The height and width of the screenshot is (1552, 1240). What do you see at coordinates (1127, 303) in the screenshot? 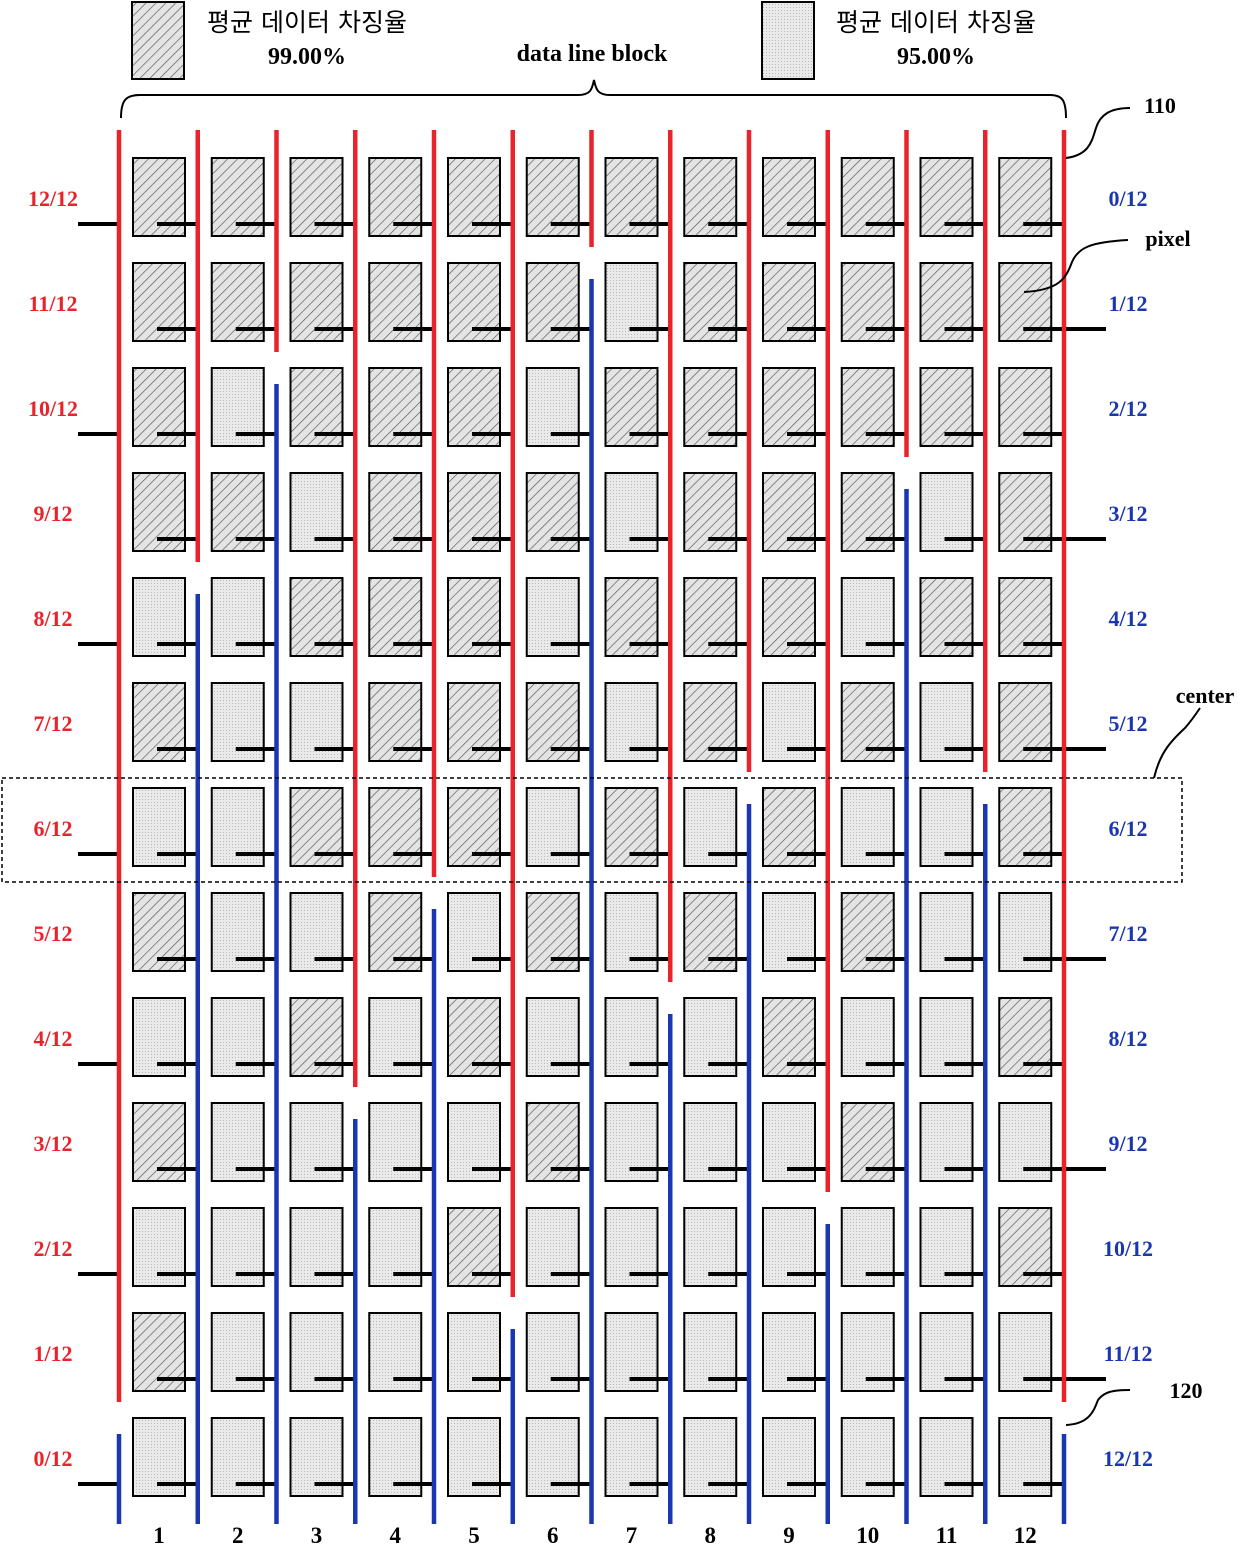
I see `row-label-right: 1/12` at bounding box center [1127, 303].